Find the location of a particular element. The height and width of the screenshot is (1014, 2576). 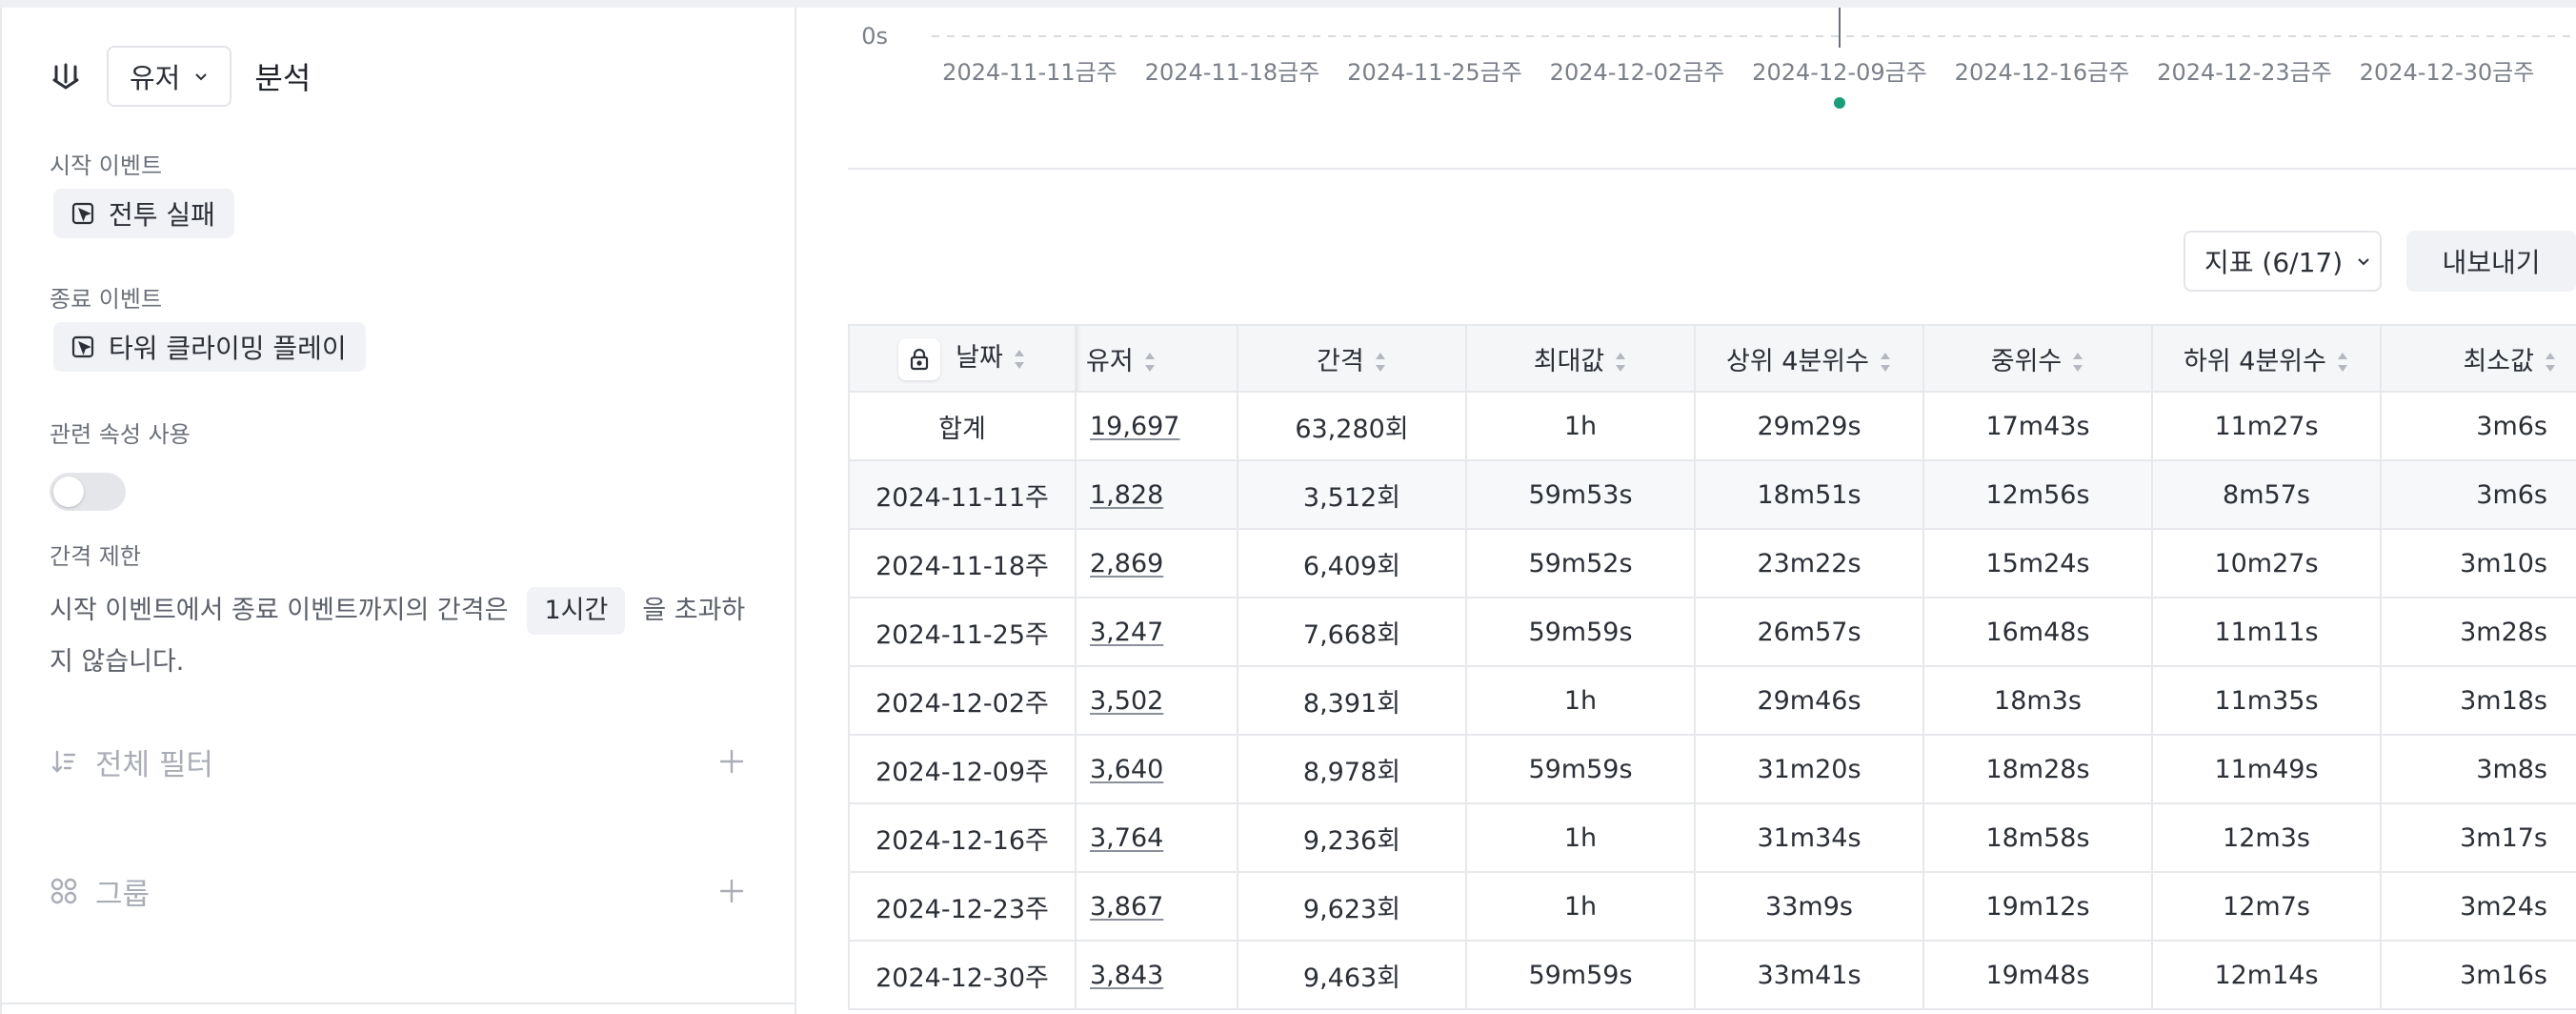

column-header-interval: 간격 is located at coordinates (1352, 359).